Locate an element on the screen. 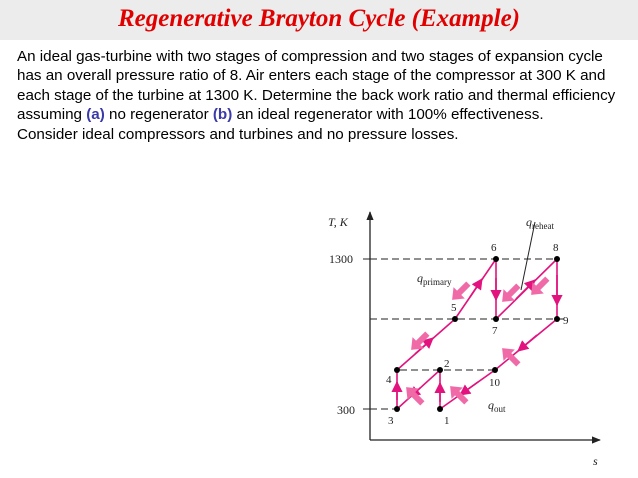 This screenshot has height=478, width=638. q-out-symbol: q is located at coordinates (491, 405).